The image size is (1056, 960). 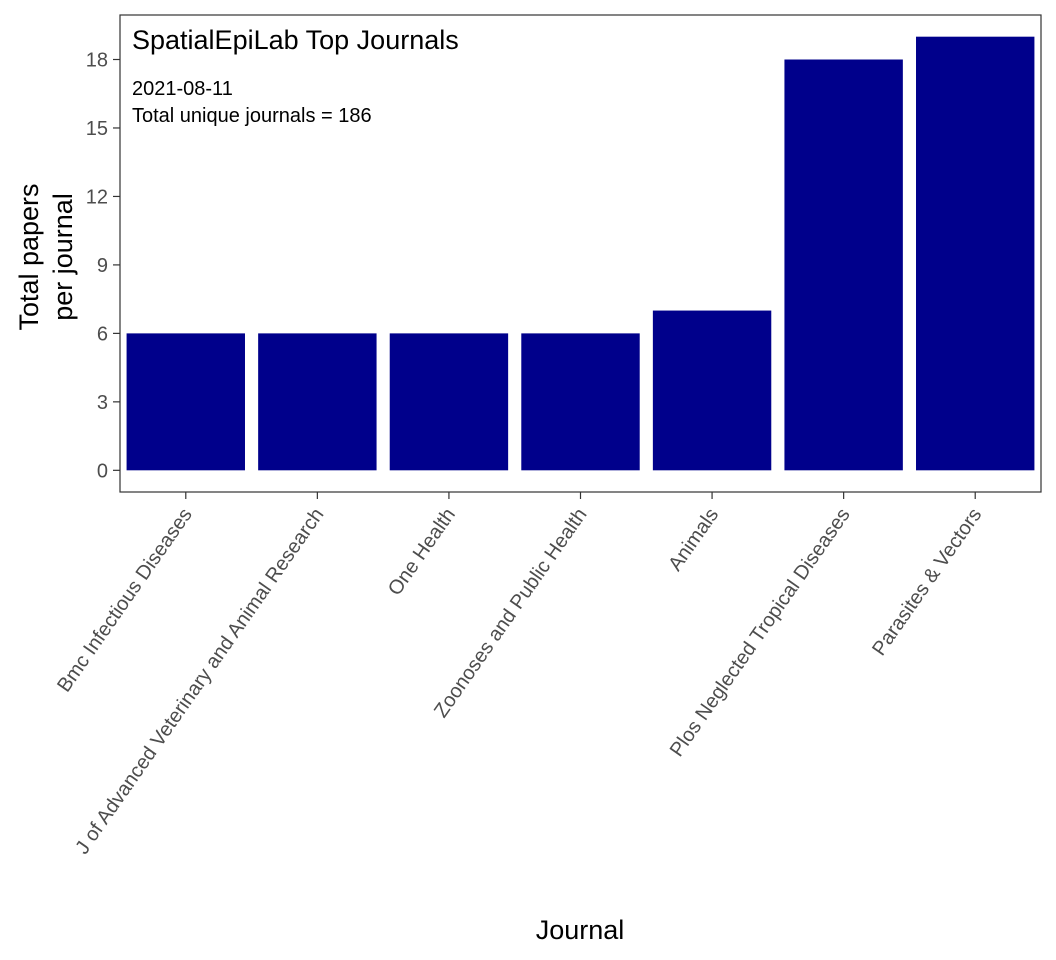 I want to click on x-tick-label-4: Animals, so click(x=693, y=539).